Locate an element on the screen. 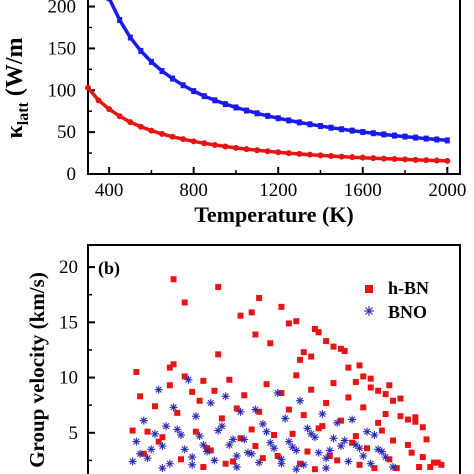 Image resolution: width=474 pixels, height=474 pixels. panel-a-y-tick-label: 150 is located at coordinates (62, 48).